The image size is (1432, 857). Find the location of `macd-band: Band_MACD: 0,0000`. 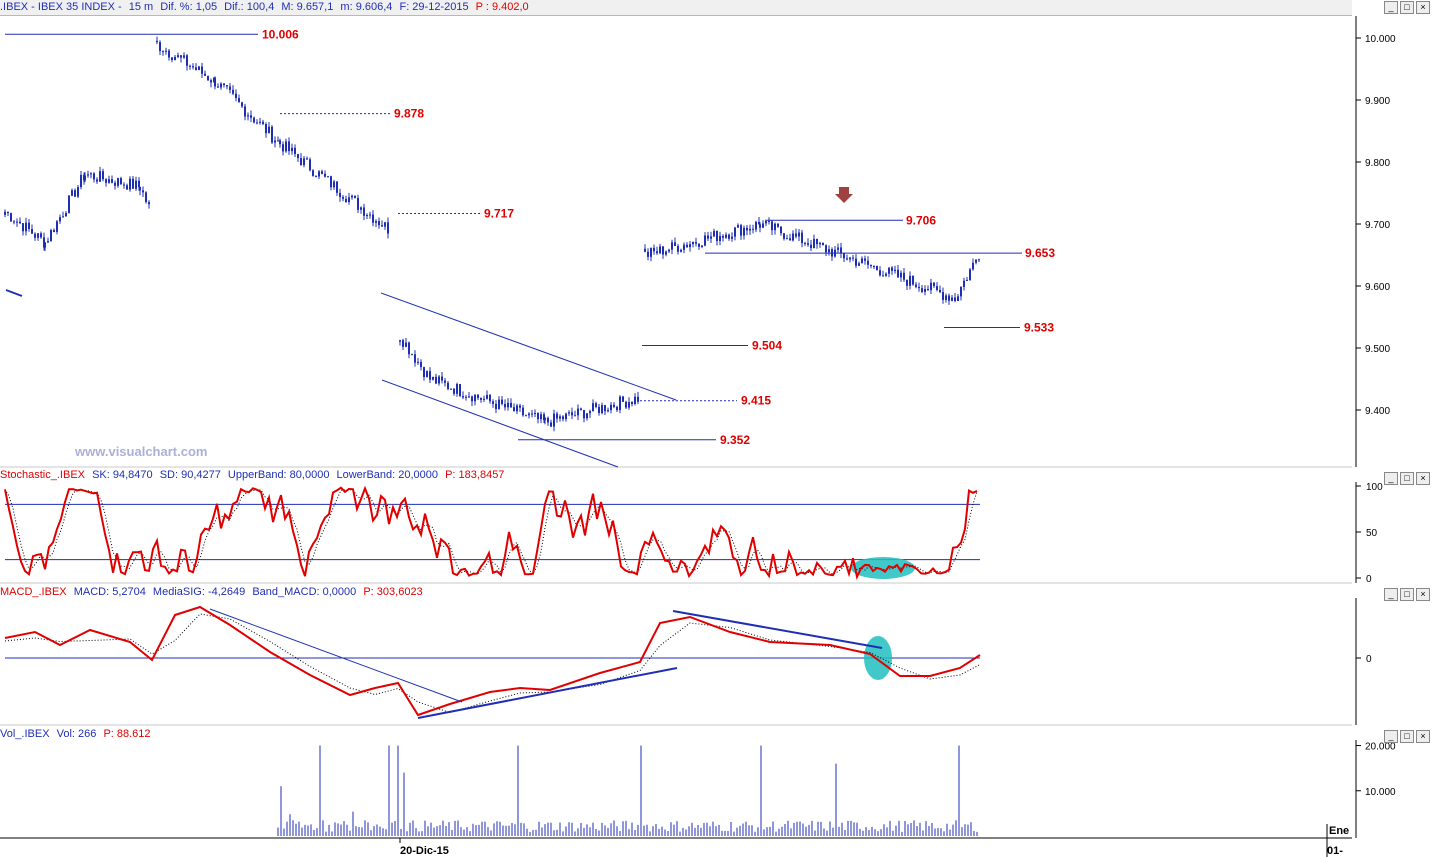

macd-band: Band_MACD: 0,0000 is located at coordinates (304, 592).